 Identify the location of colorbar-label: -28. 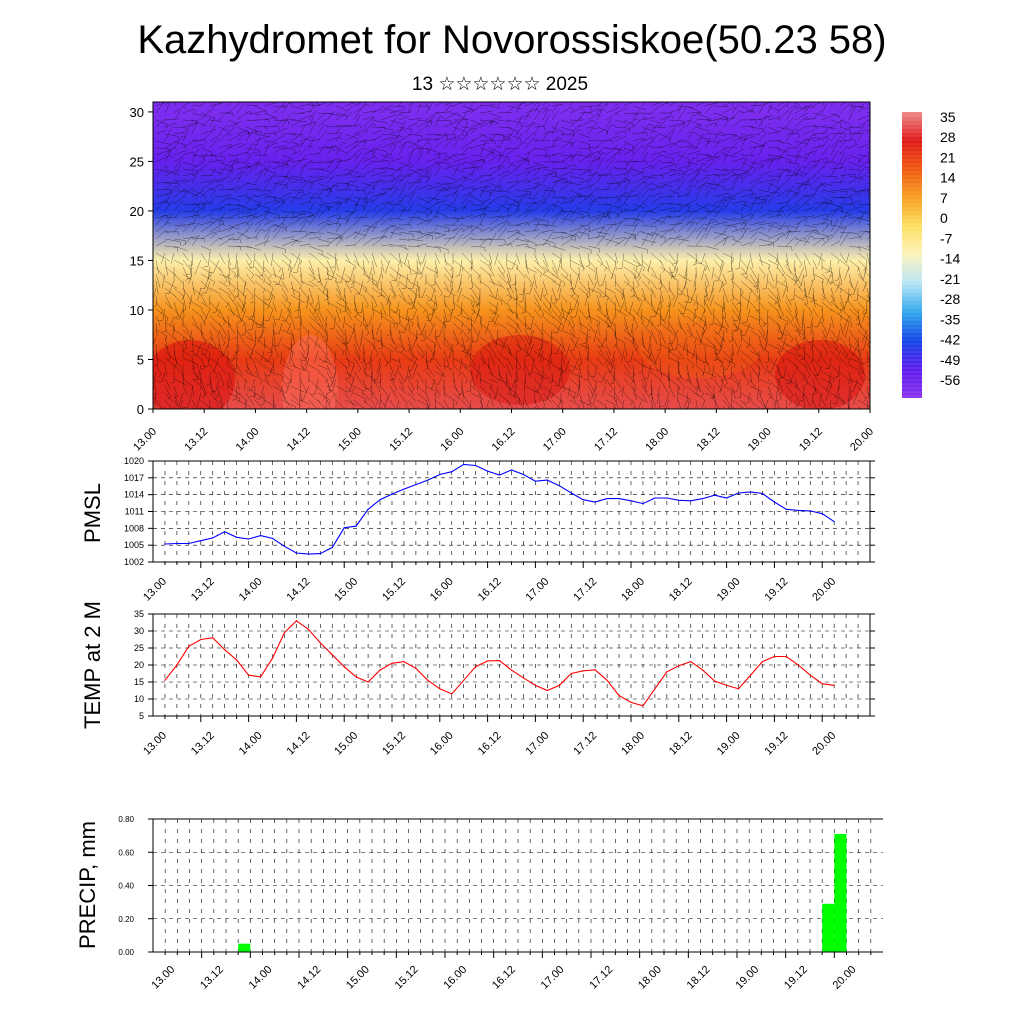
(950, 299).